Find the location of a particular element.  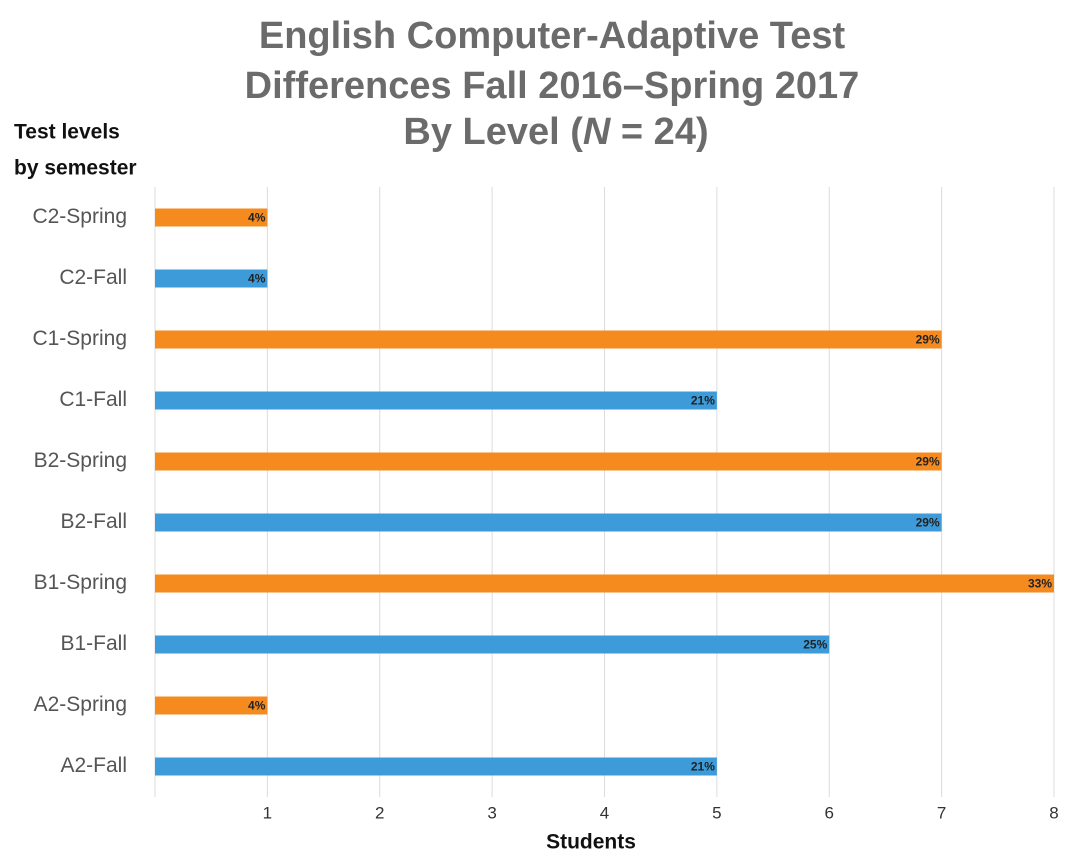

x-tick-label: 6 is located at coordinates (829, 812).